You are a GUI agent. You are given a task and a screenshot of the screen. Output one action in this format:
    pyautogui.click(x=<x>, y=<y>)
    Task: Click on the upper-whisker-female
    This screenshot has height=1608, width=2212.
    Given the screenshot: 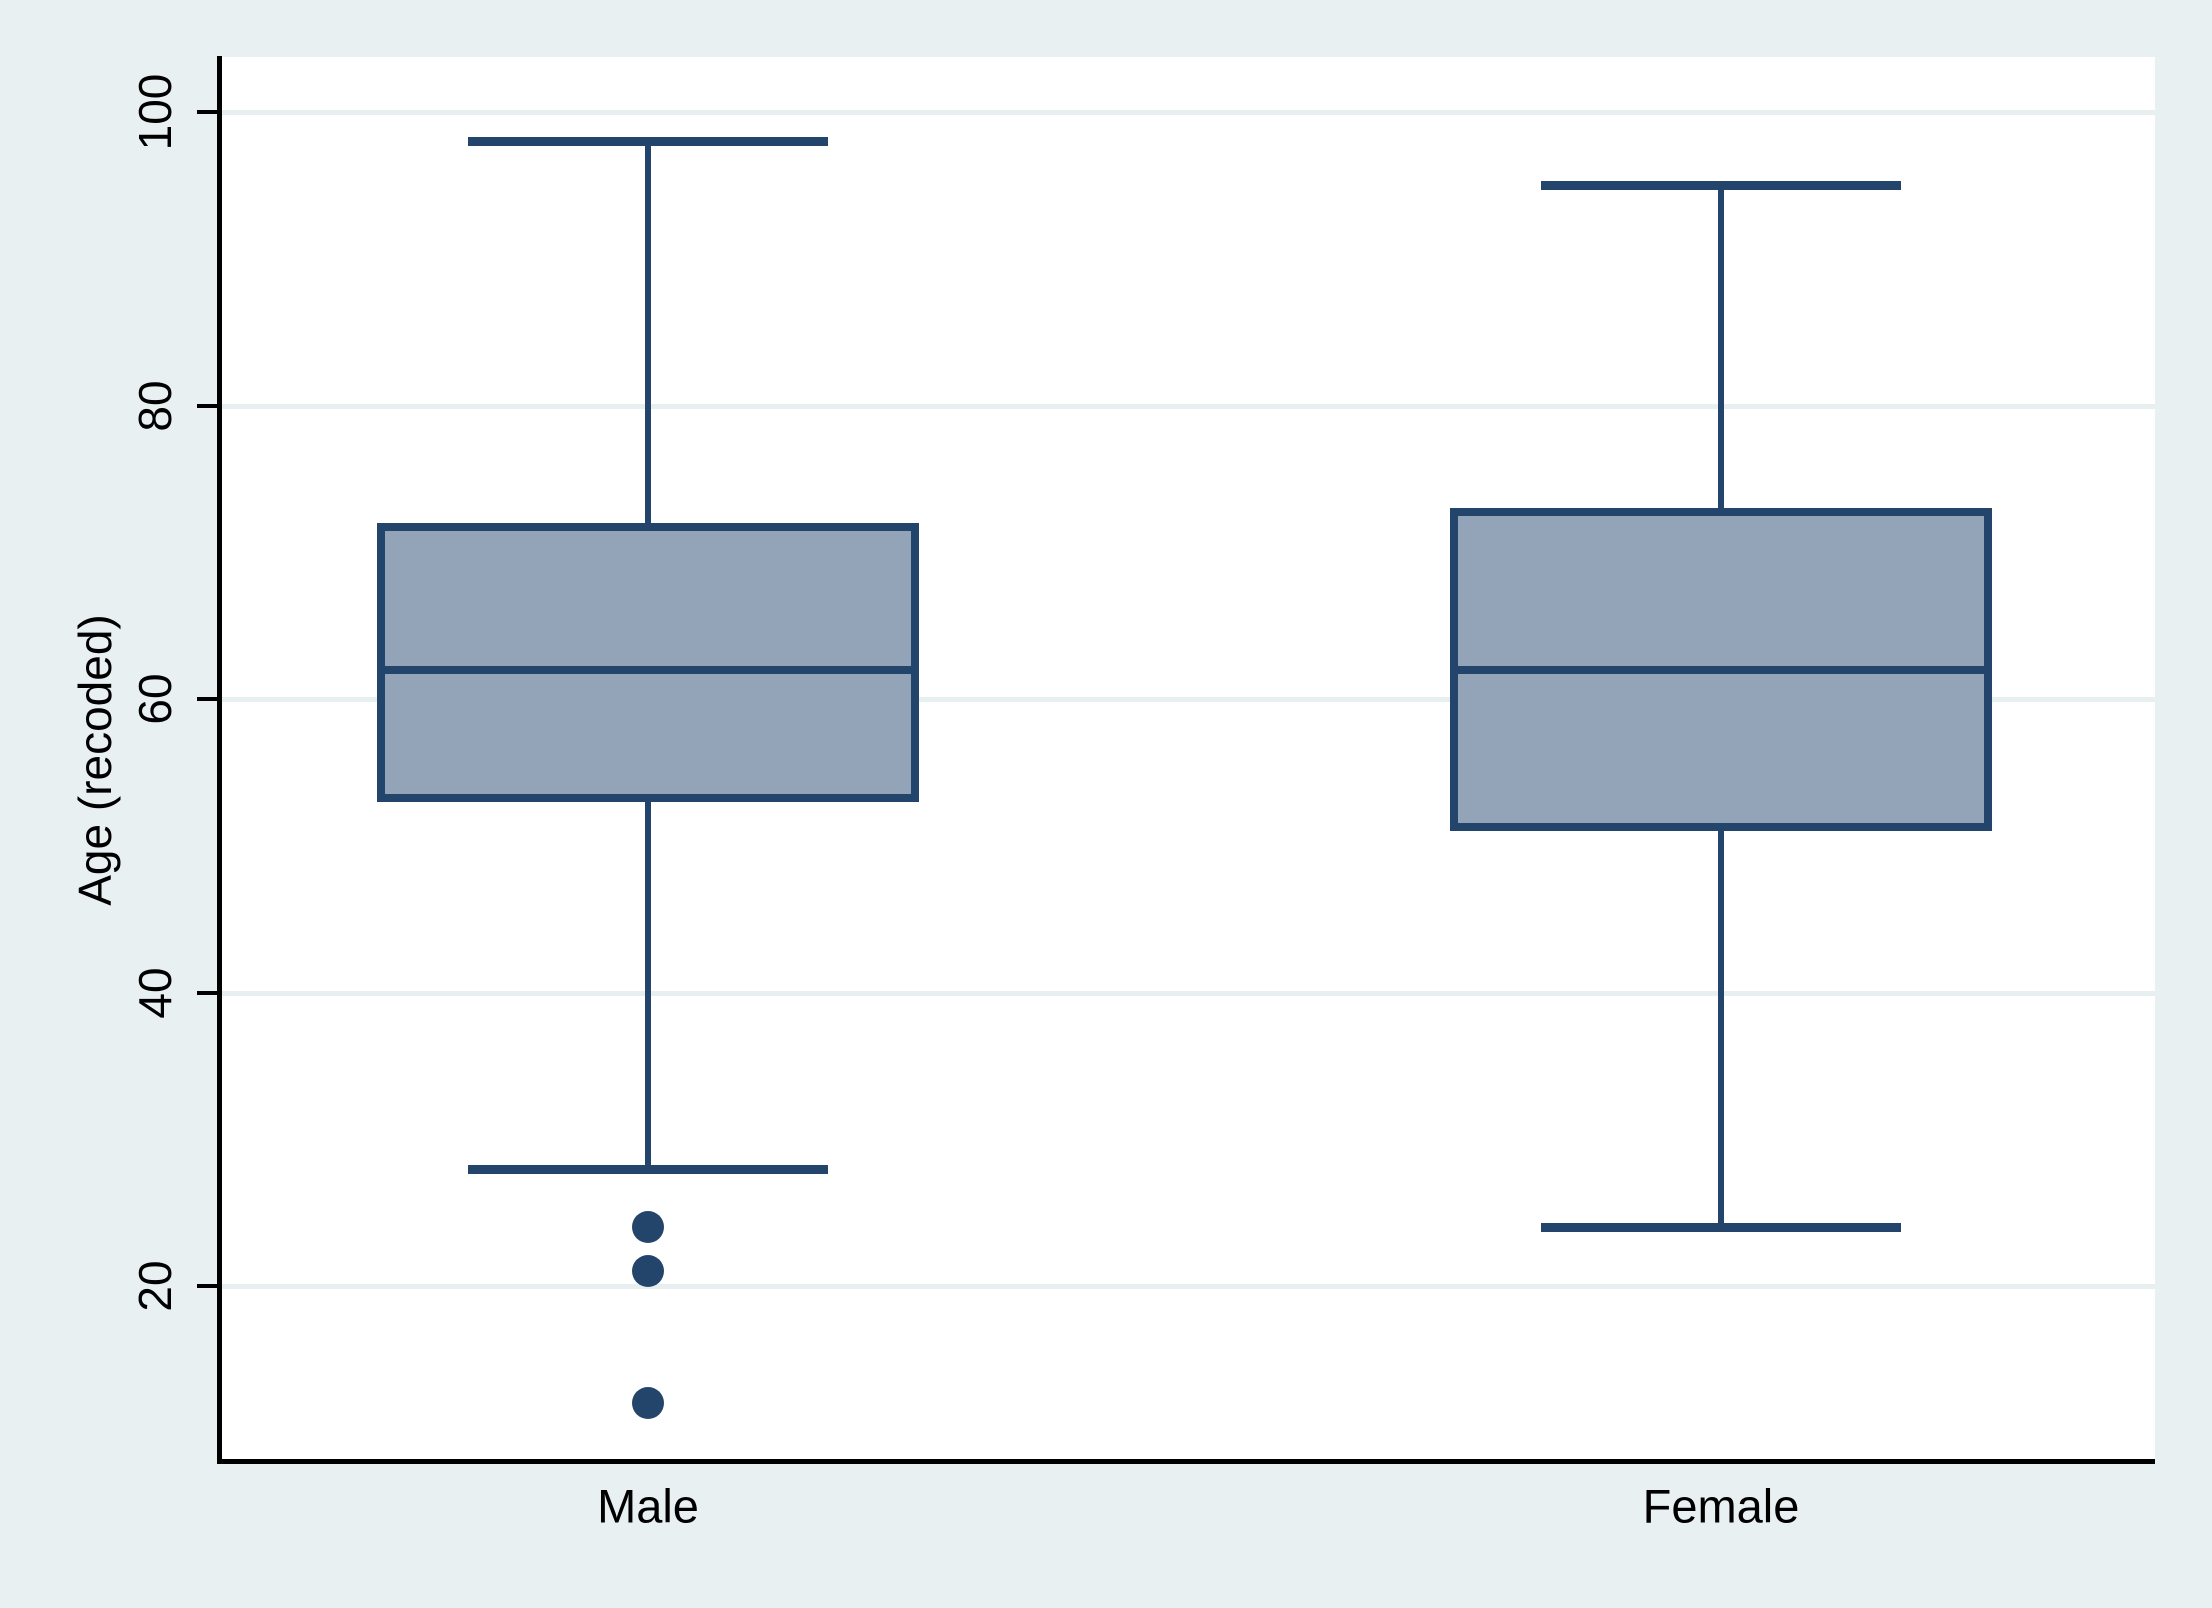 What is the action you would take?
    pyautogui.click(x=1721, y=347)
    